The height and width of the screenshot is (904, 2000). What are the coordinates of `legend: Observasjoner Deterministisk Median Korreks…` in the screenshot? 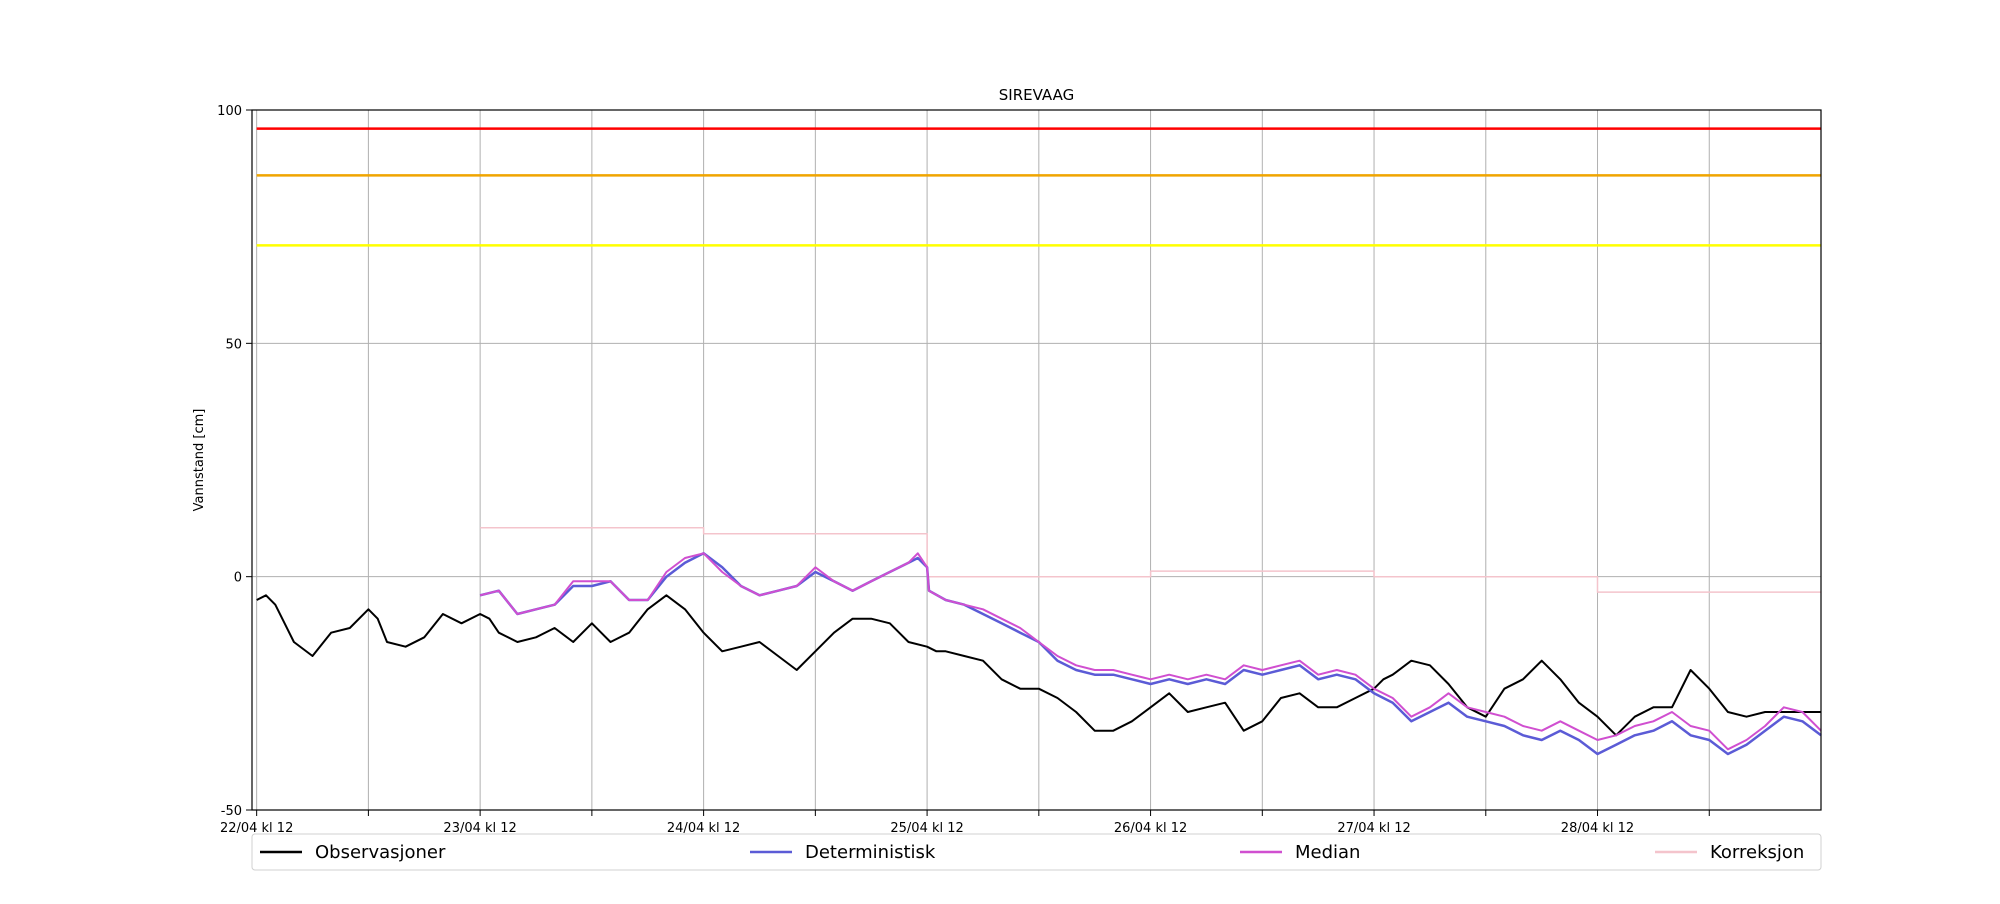 It's located at (1036, 852).